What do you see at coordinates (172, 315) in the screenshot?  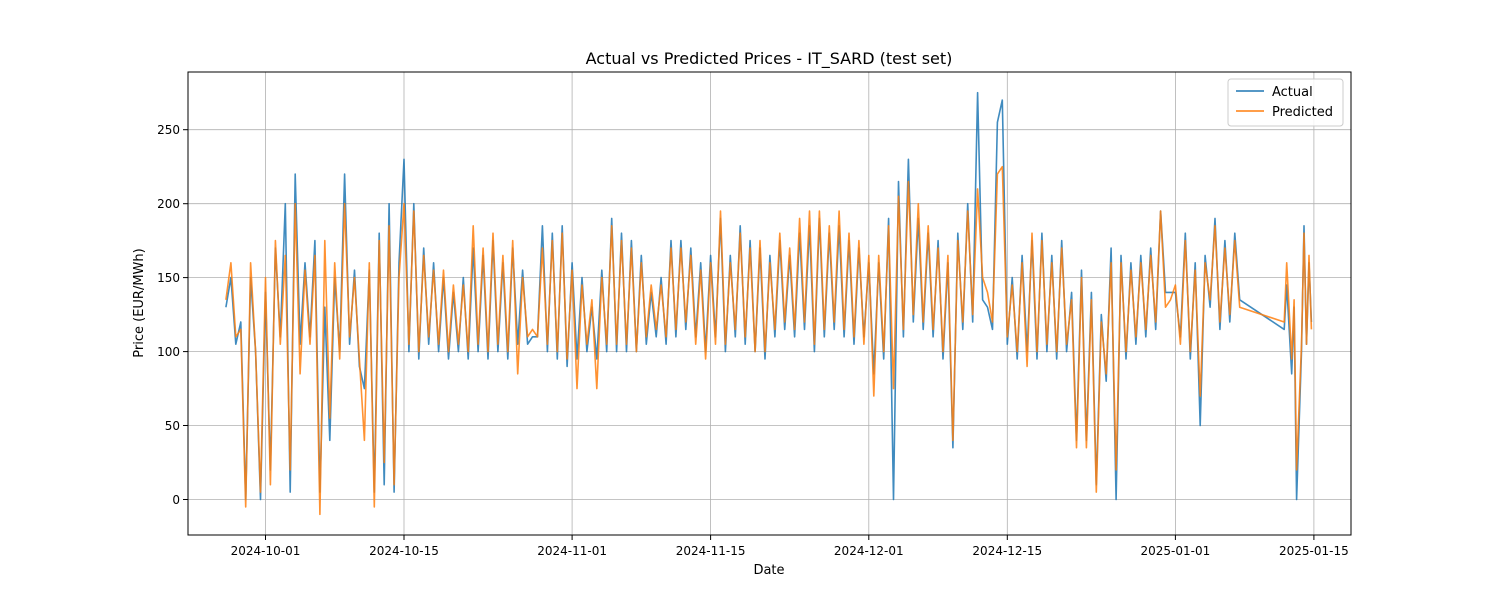 I see `y-axis-ticks: 0 50 100 150 200 250` at bounding box center [172, 315].